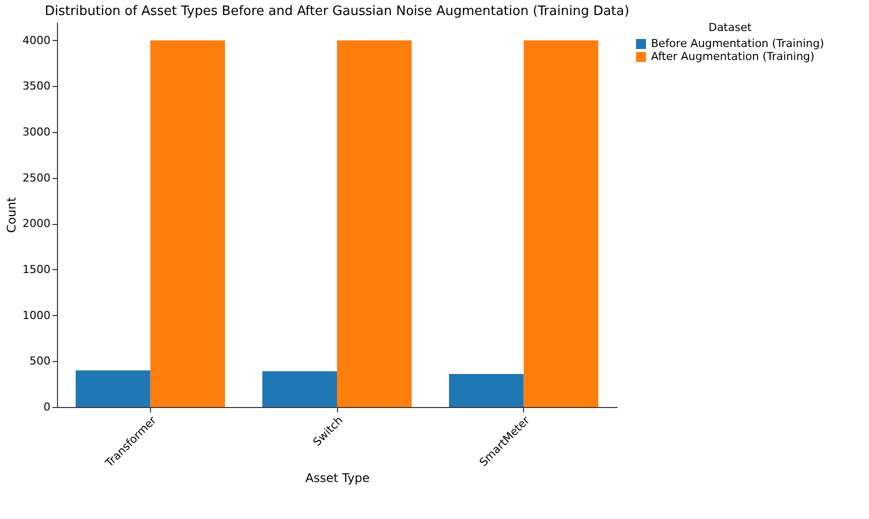 The width and height of the screenshot is (869, 519). Describe the element at coordinates (36, 86) in the screenshot. I see `y-tick-label: 3500` at that location.